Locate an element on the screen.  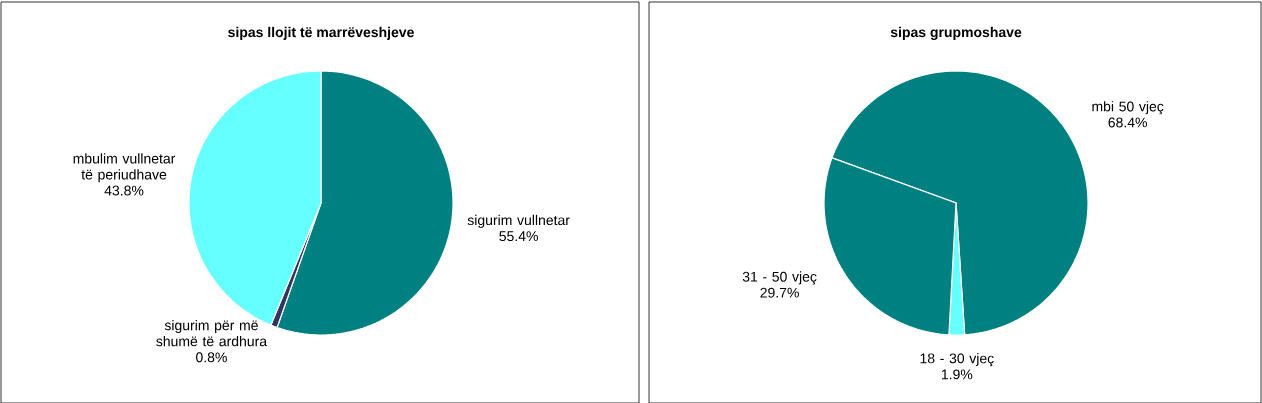
chart-title: sipas llojit të marrëveshjeve is located at coordinates (321, 33).